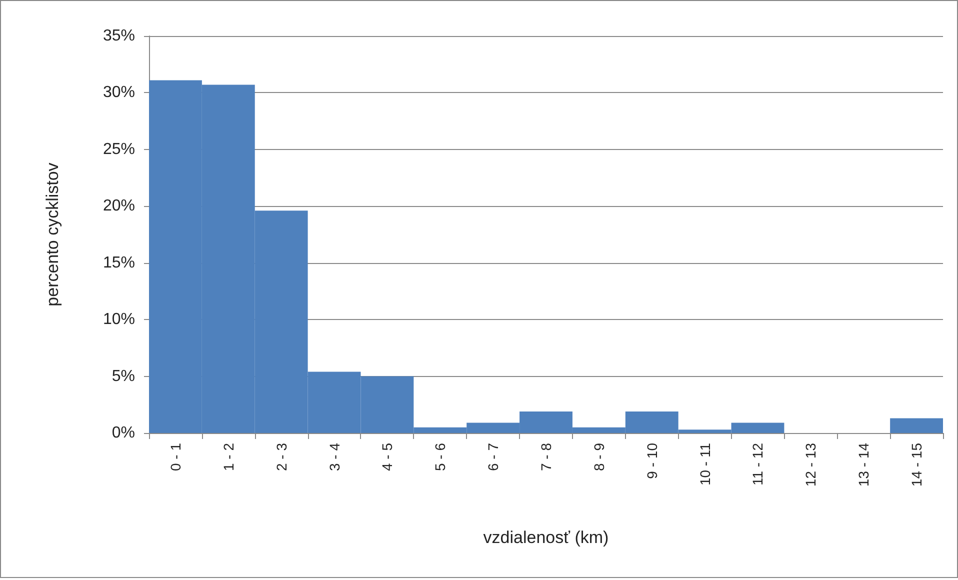  Describe the element at coordinates (598, 457) in the screenshot. I see `x-tick-label: 8 - 9` at that location.